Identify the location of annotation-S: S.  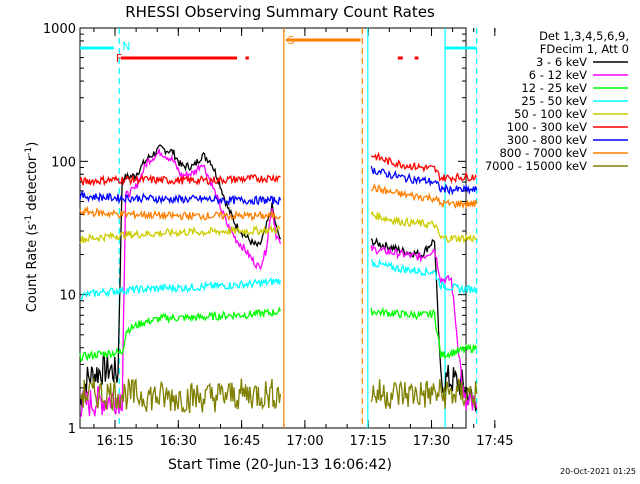
(291, 40).